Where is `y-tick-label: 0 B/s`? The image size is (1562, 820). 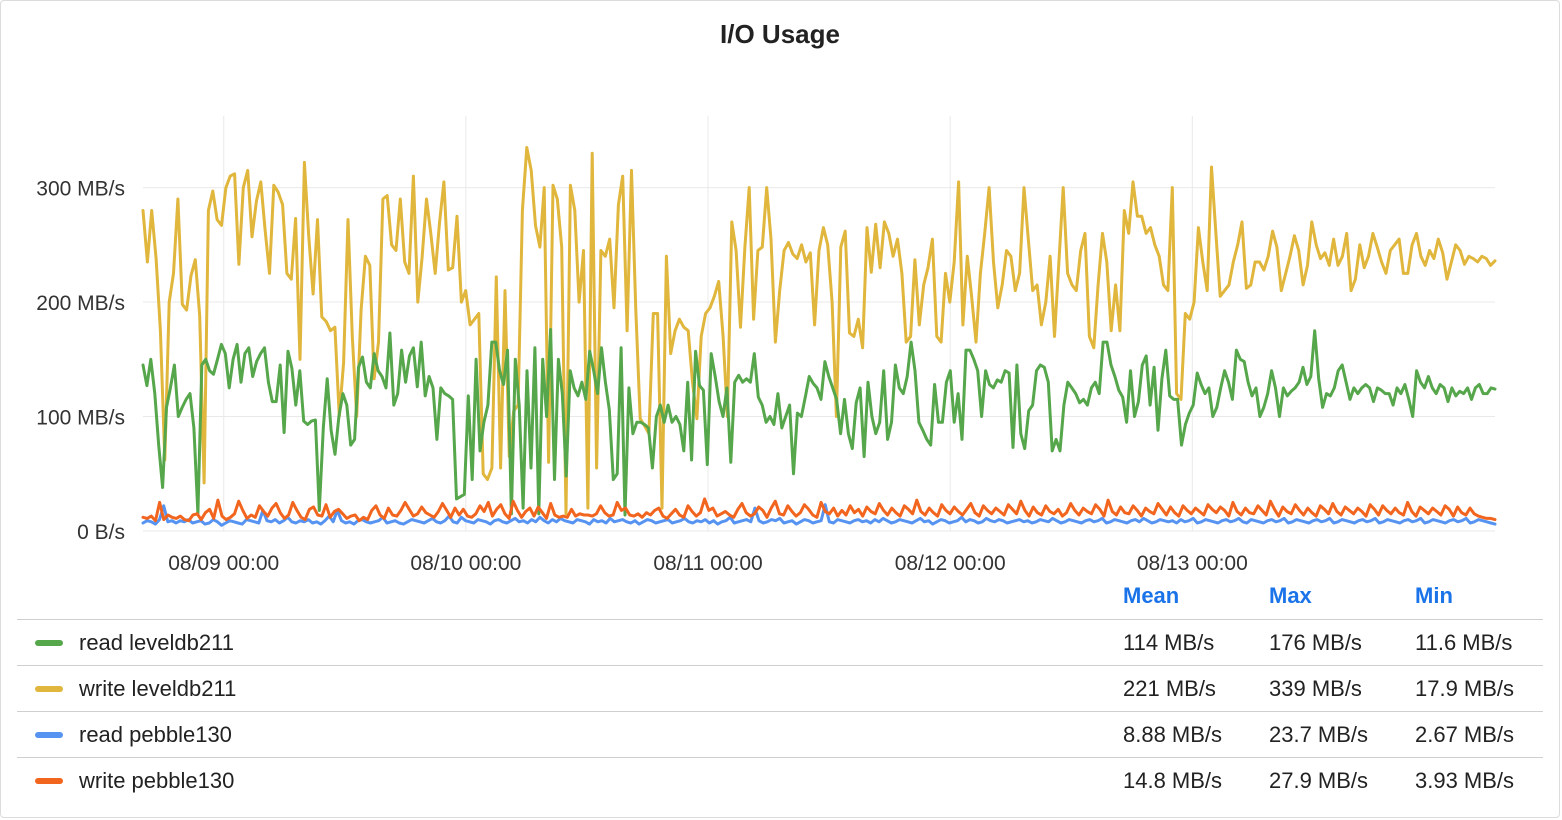
y-tick-label: 0 B/s is located at coordinates (101, 532).